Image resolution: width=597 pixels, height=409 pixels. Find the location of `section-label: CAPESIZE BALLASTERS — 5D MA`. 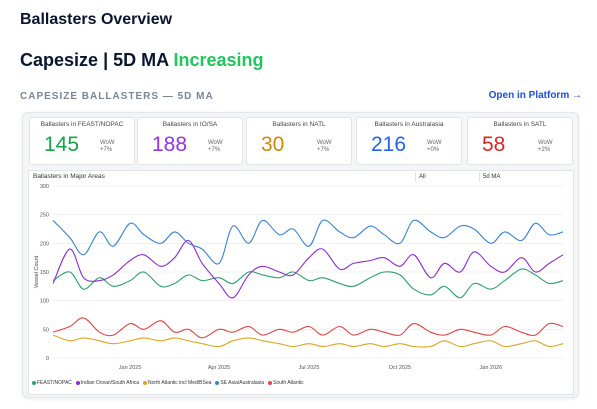

section-label: CAPESIZE BALLASTERS — 5D MA is located at coordinates (117, 96).